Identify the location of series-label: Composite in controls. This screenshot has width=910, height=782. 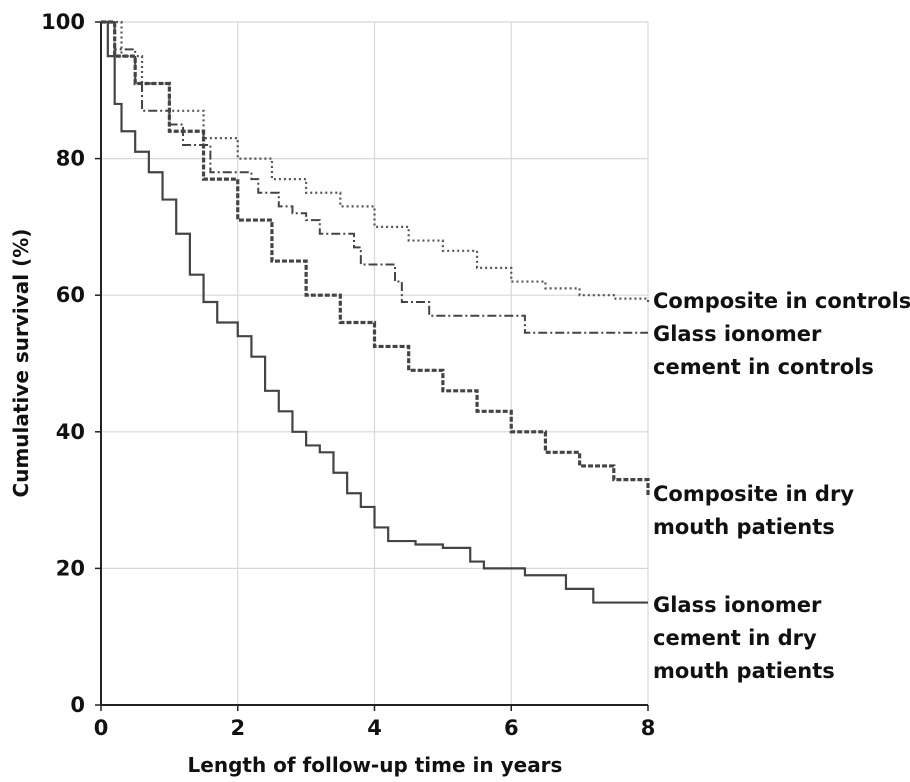
(781, 301).